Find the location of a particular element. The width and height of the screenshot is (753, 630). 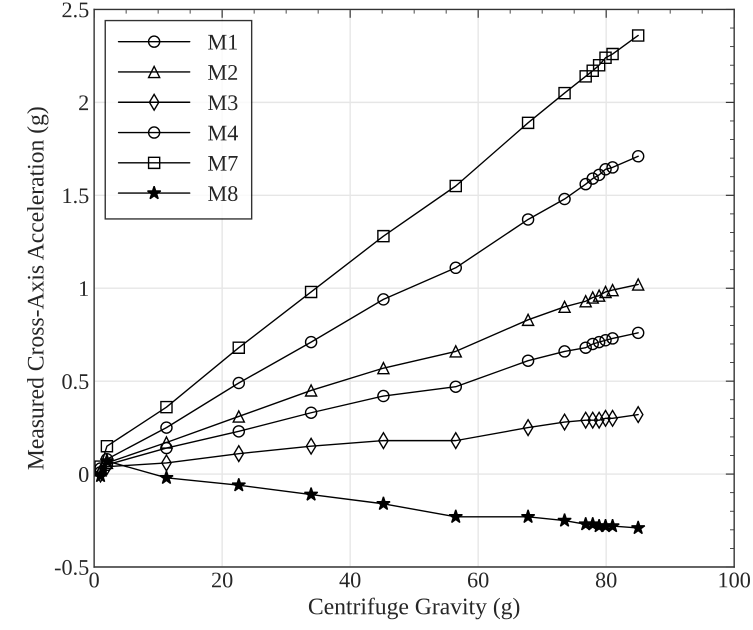

x-axis-title: Centrifuge Gravity (g) is located at coordinates (414, 609).